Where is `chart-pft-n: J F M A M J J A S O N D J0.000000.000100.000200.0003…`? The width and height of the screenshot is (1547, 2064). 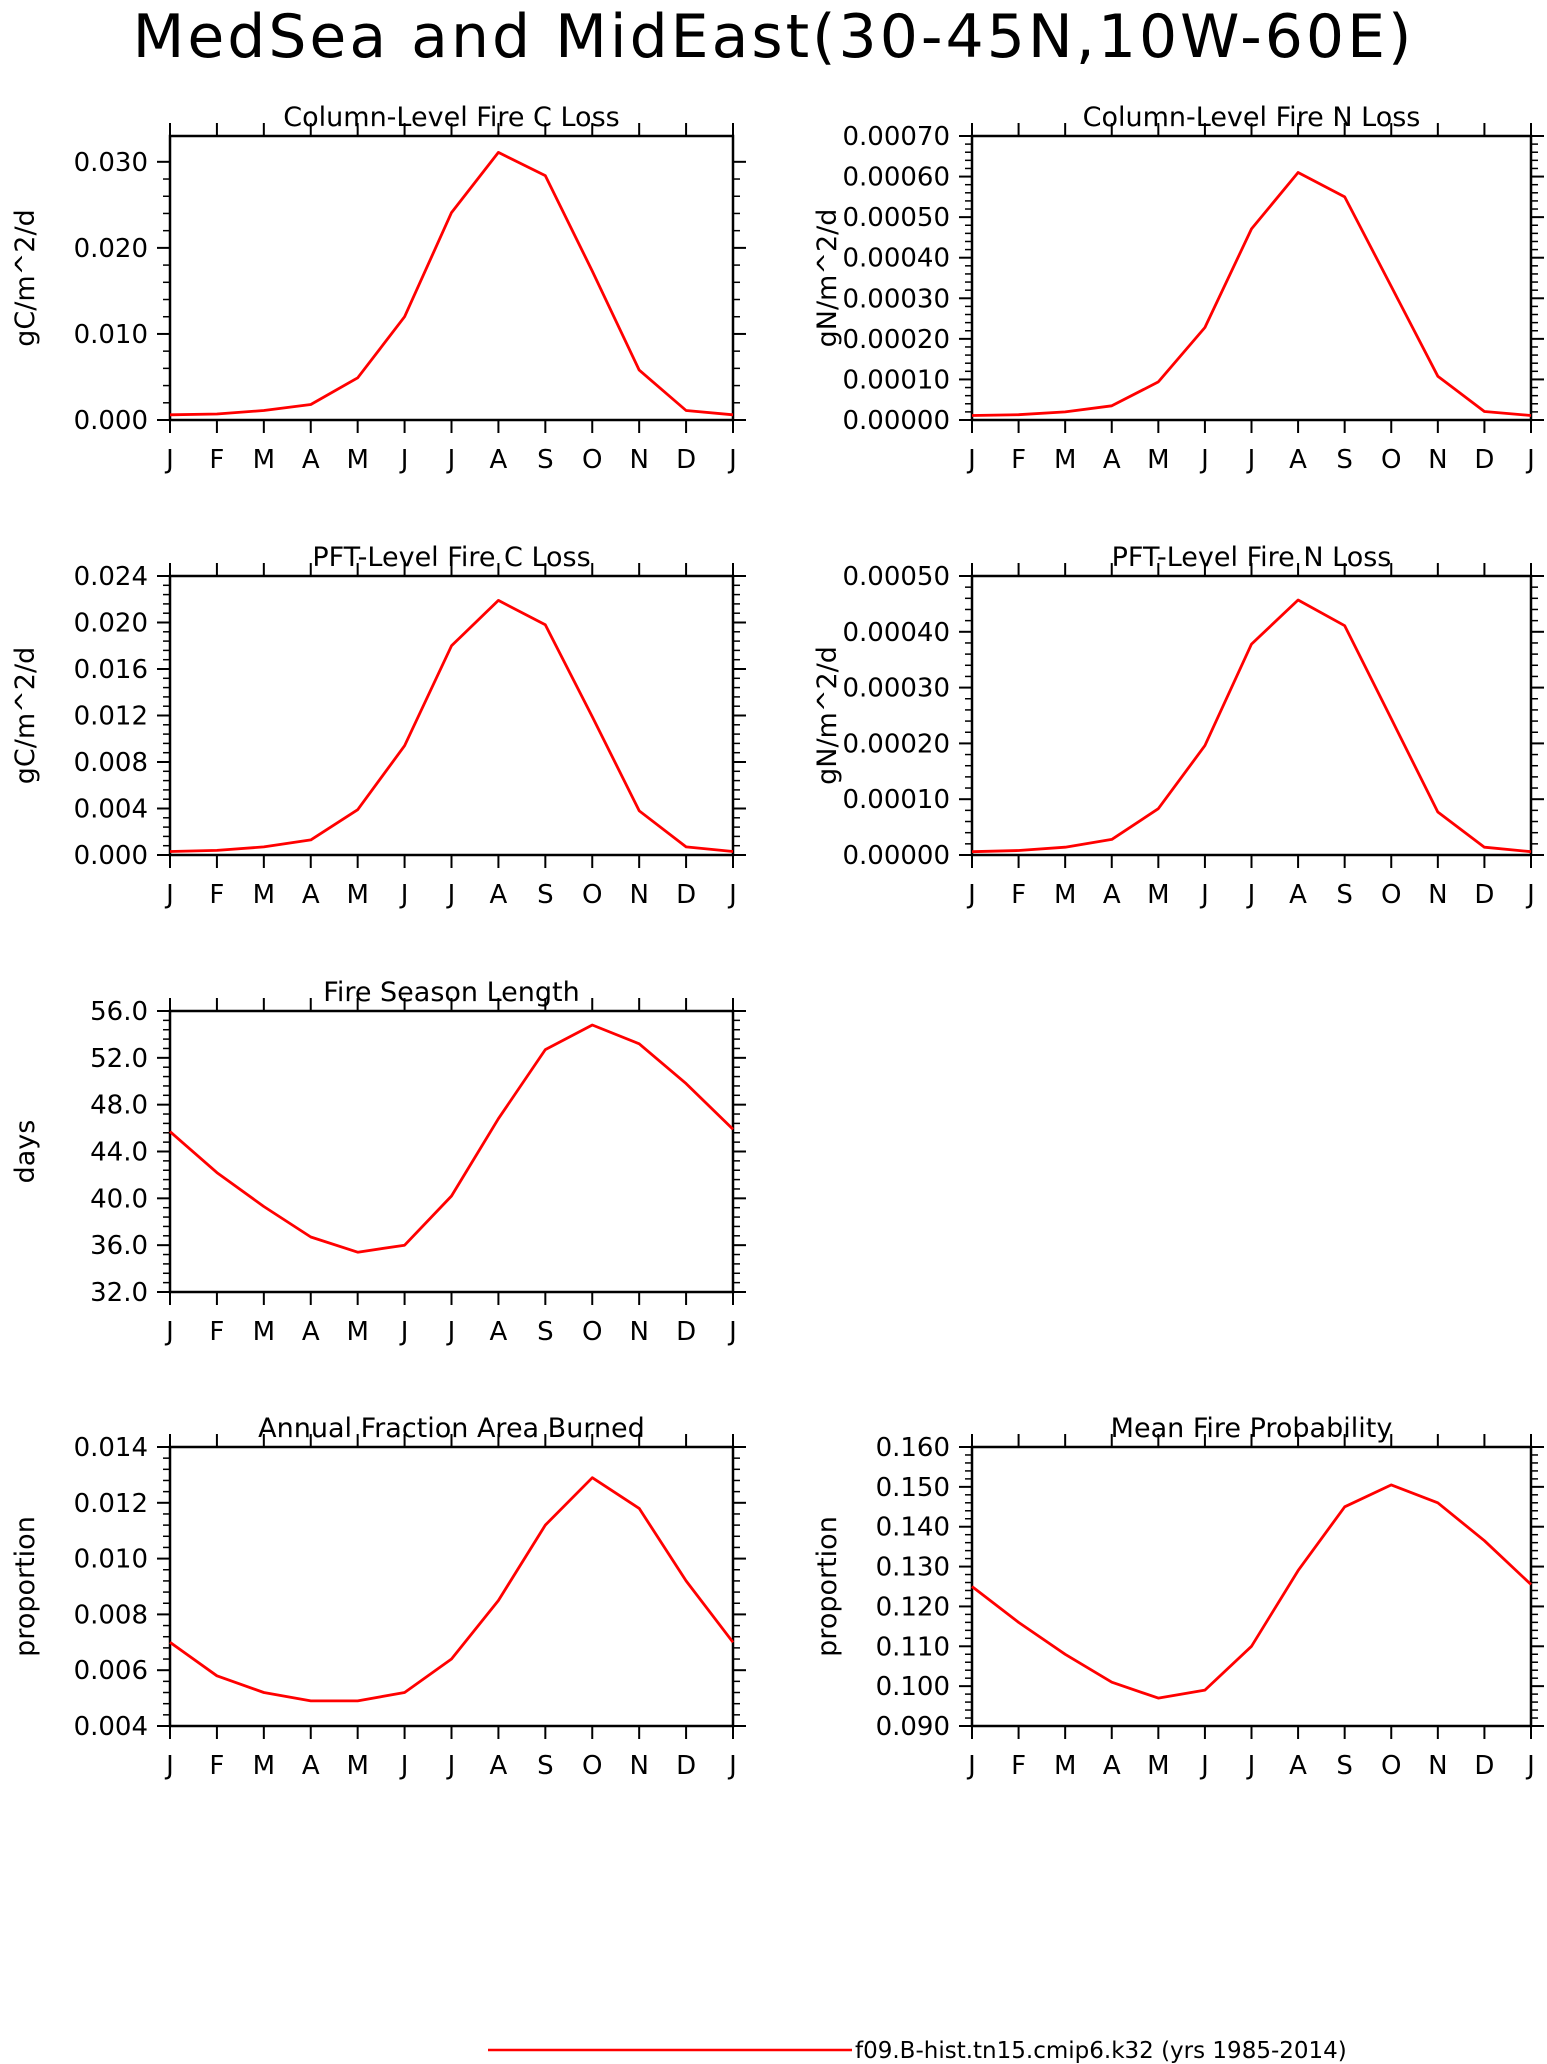 chart-pft-n: J F M A M J J A S O N D J0.000000.000100.000200.0003… is located at coordinates (1178, 726).